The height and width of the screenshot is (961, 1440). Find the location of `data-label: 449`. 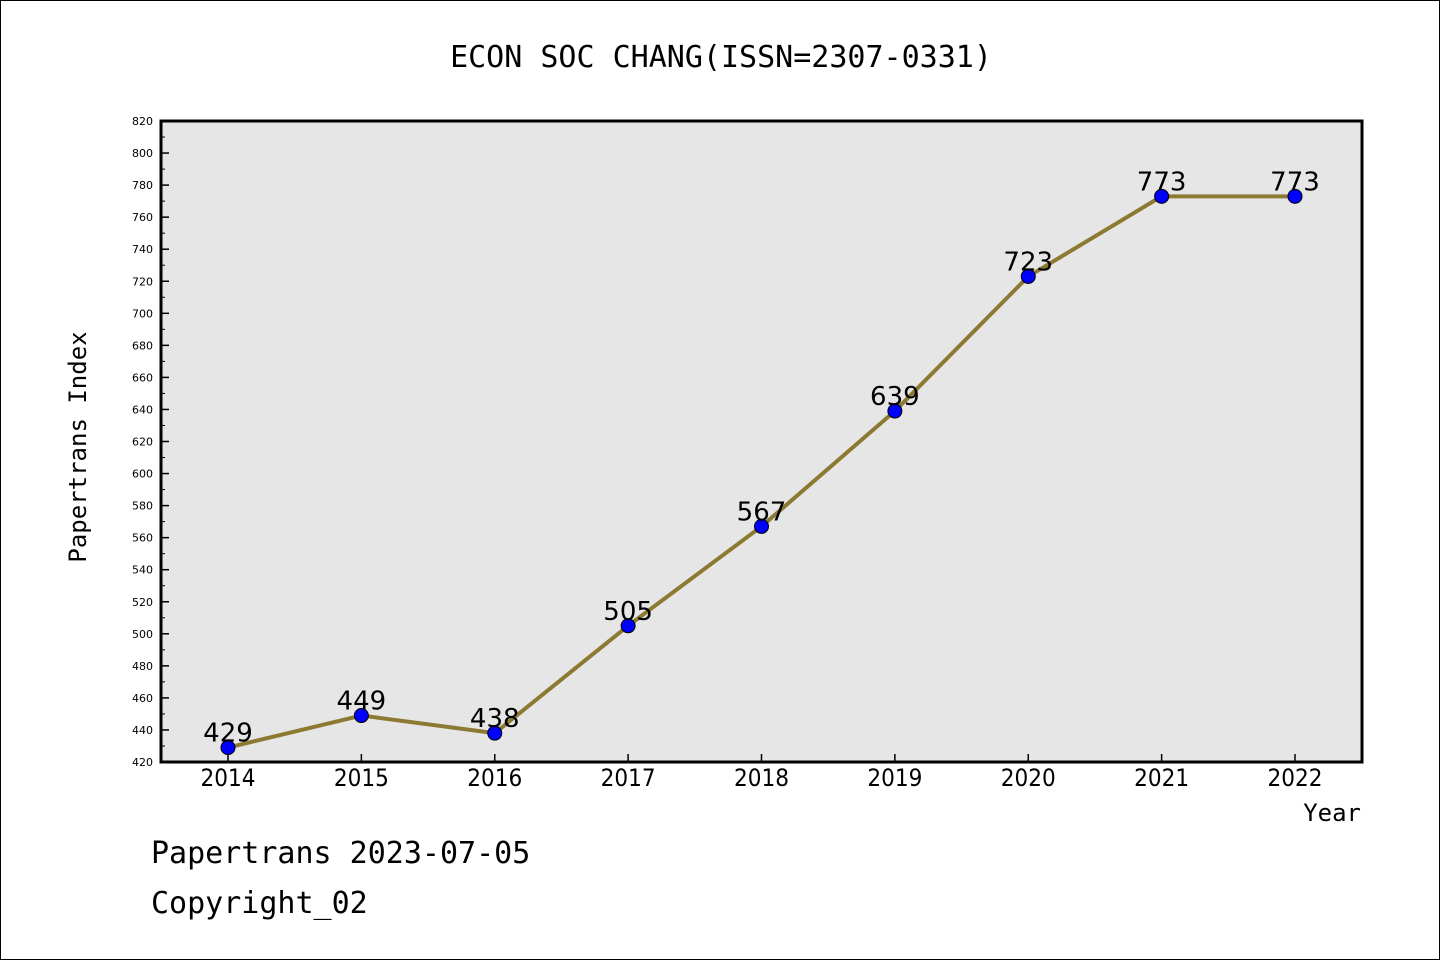

data-label: 449 is located at coordinates (362, 702).